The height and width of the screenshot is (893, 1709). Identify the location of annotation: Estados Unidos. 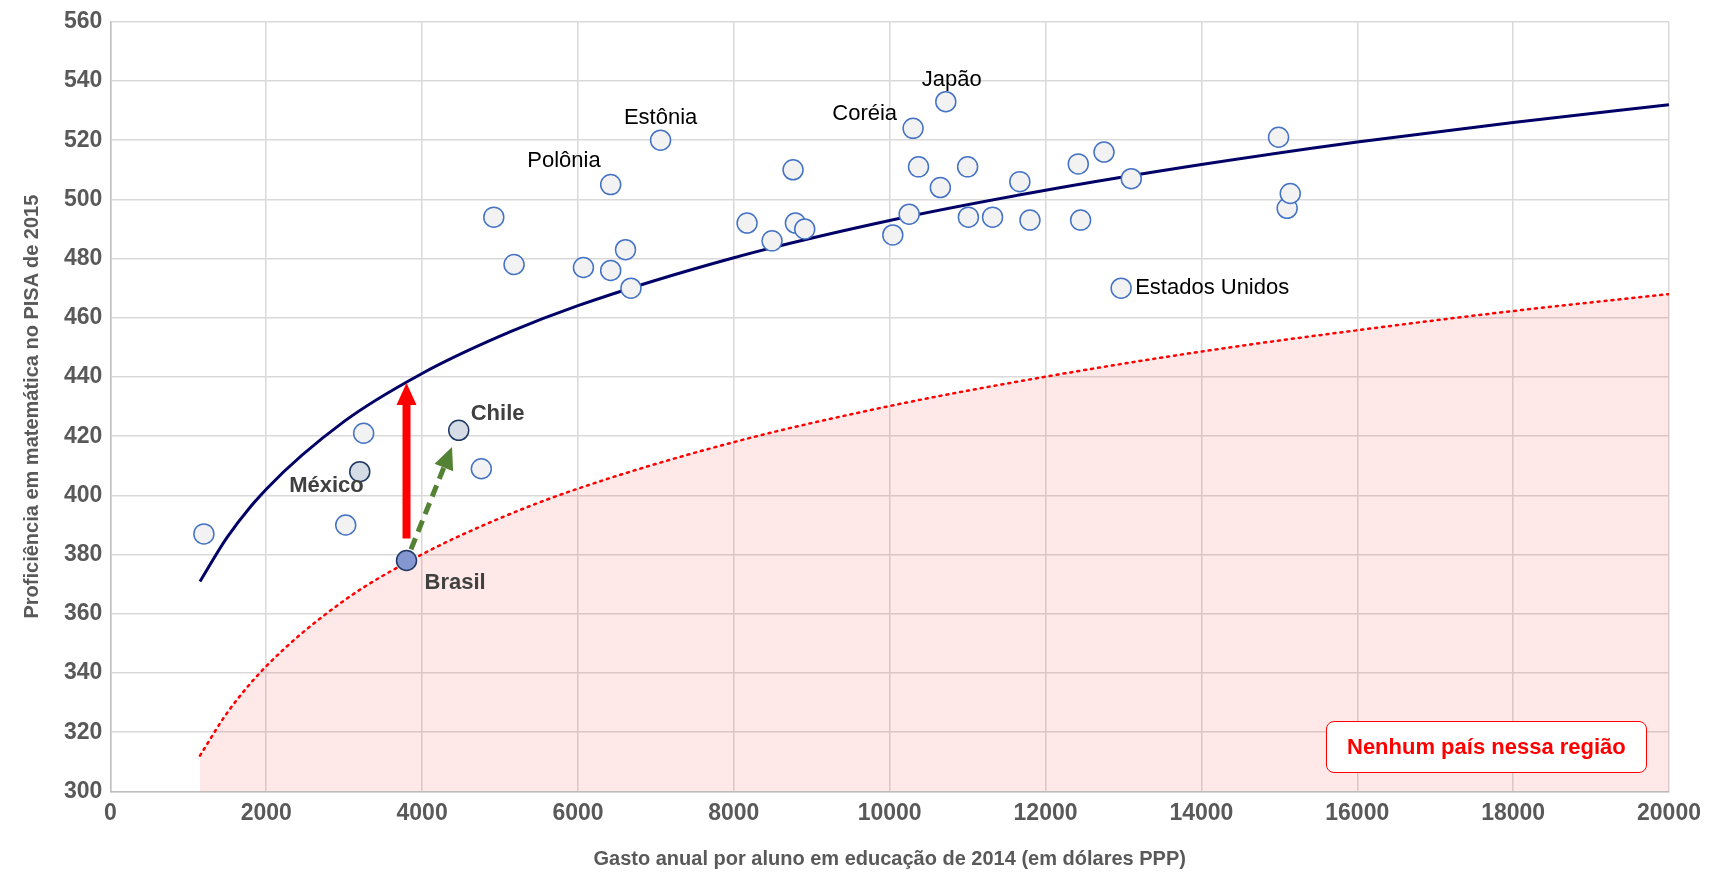
(1212, 287).